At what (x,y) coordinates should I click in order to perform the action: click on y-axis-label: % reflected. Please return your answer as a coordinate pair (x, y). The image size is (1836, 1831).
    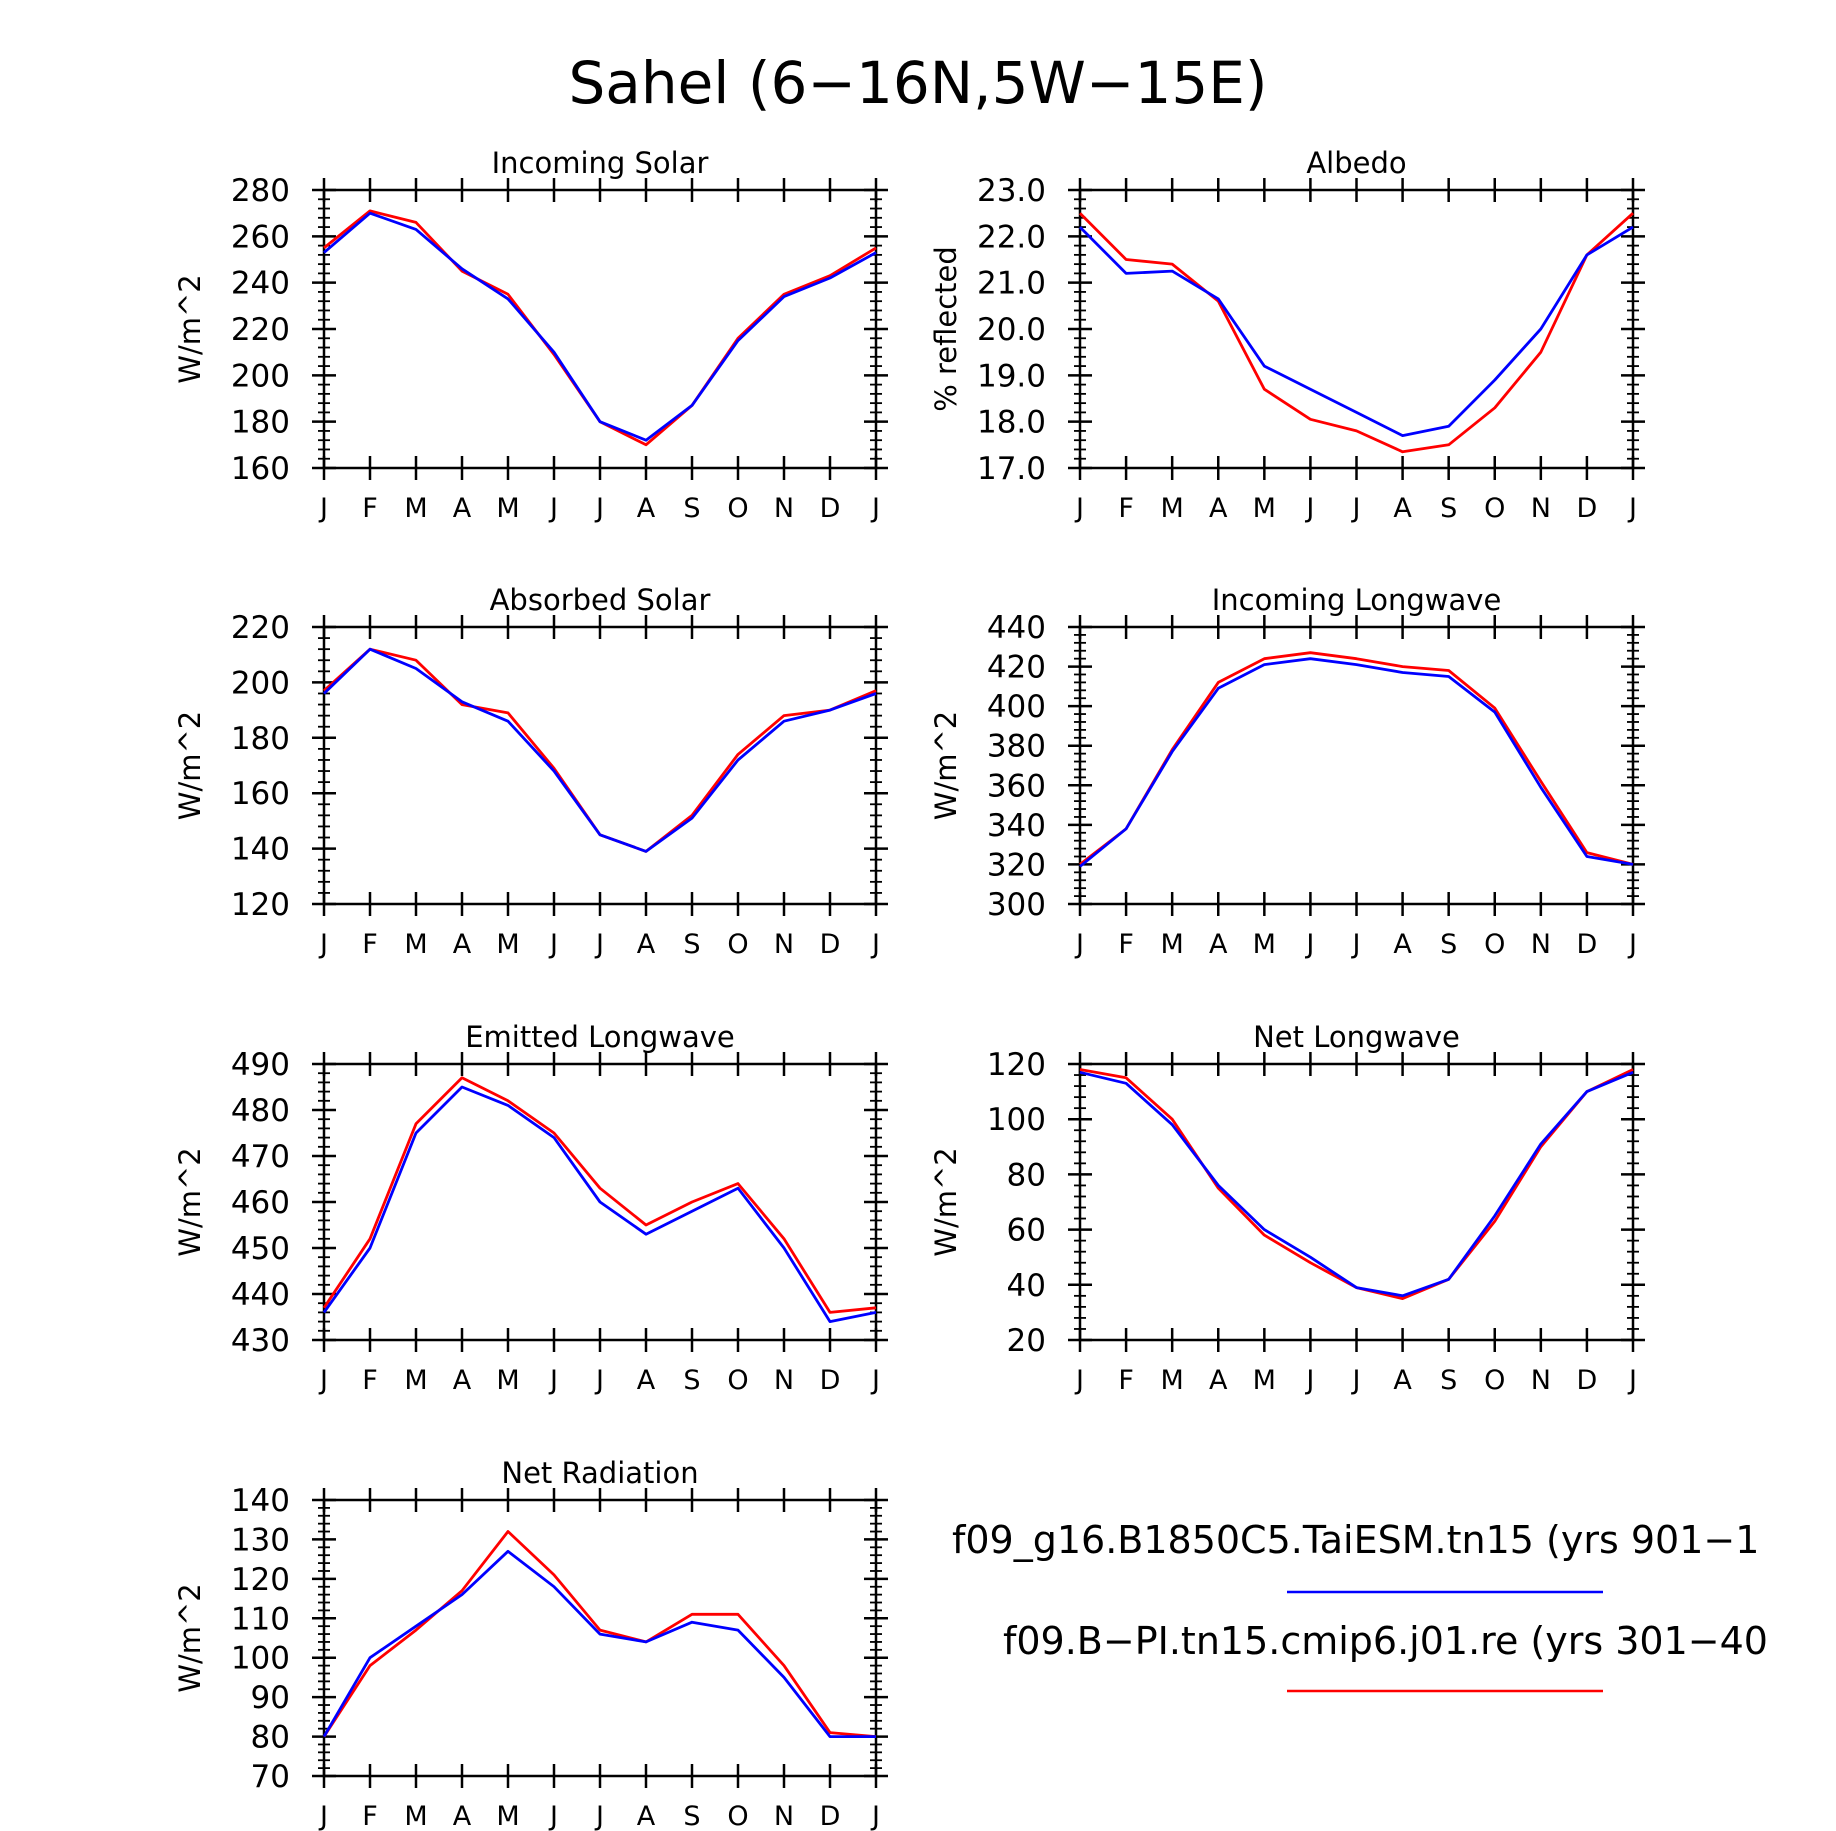
    Looking at the image, I should click on (946, 329).